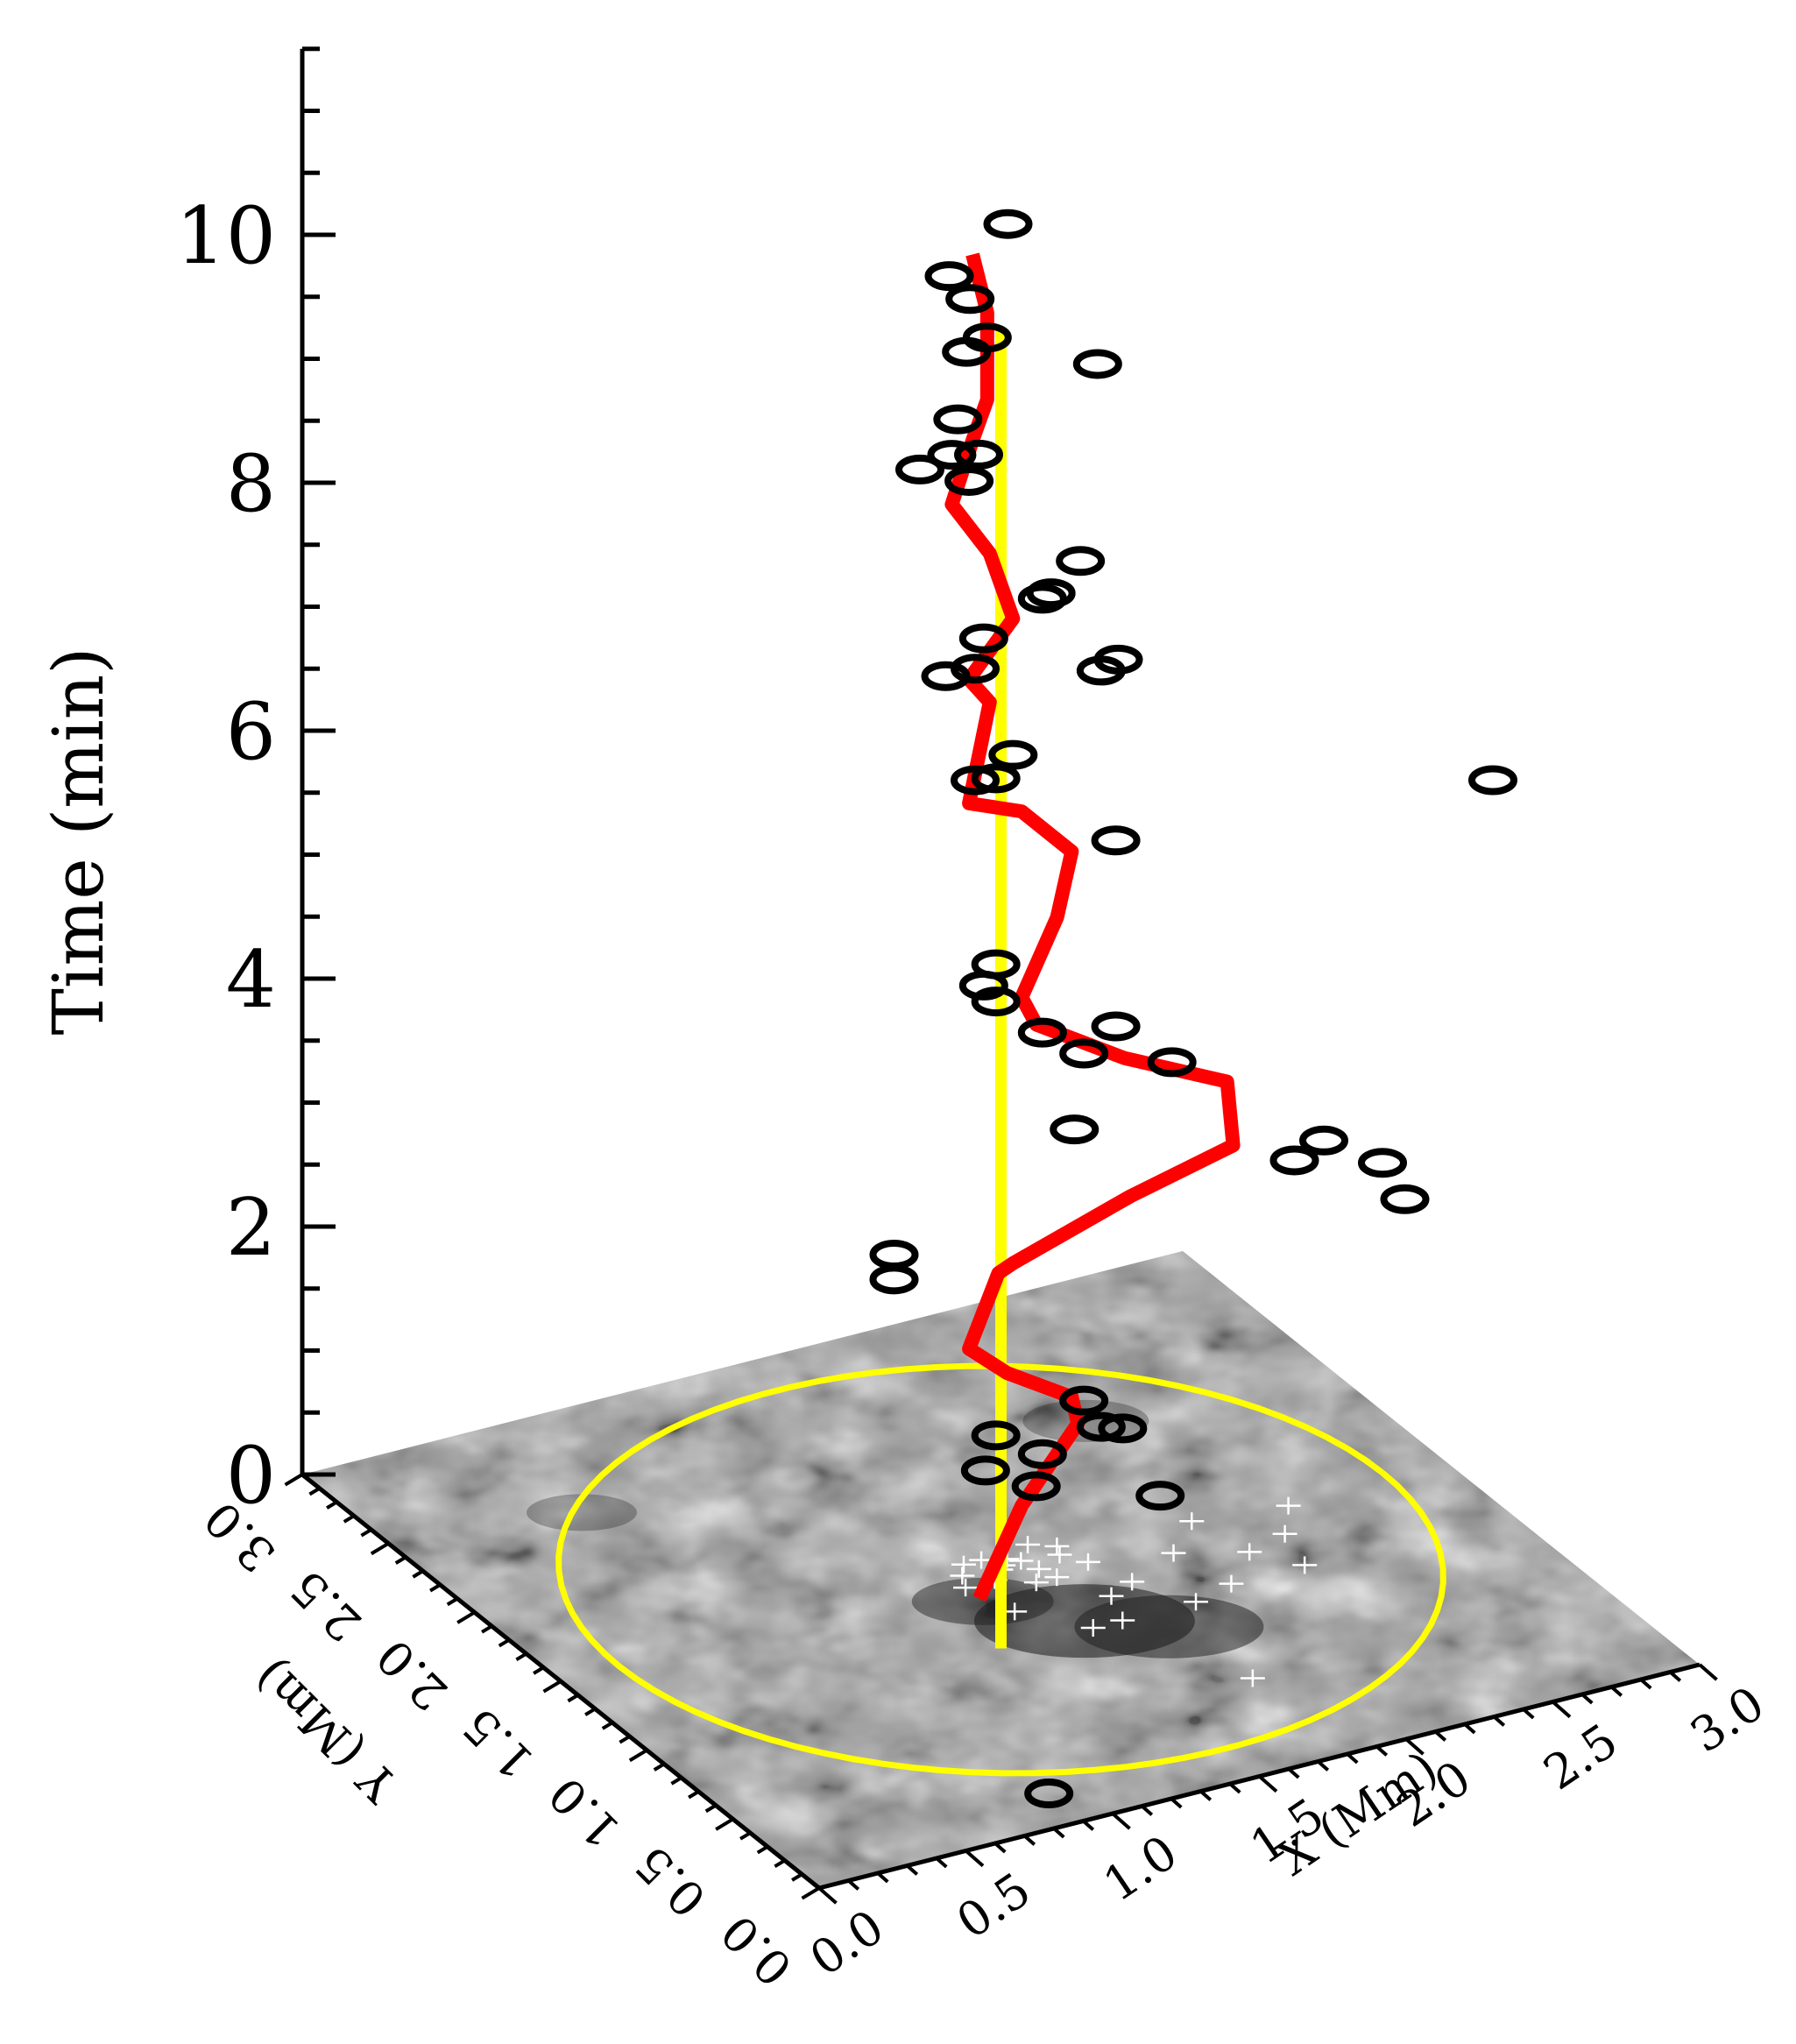 This screenshot has height=2044, width=1796. What do you see at coordinates (251, 732) in the screenshot?
I see `z-tick-label: 6` at bounding box center [251, 732].